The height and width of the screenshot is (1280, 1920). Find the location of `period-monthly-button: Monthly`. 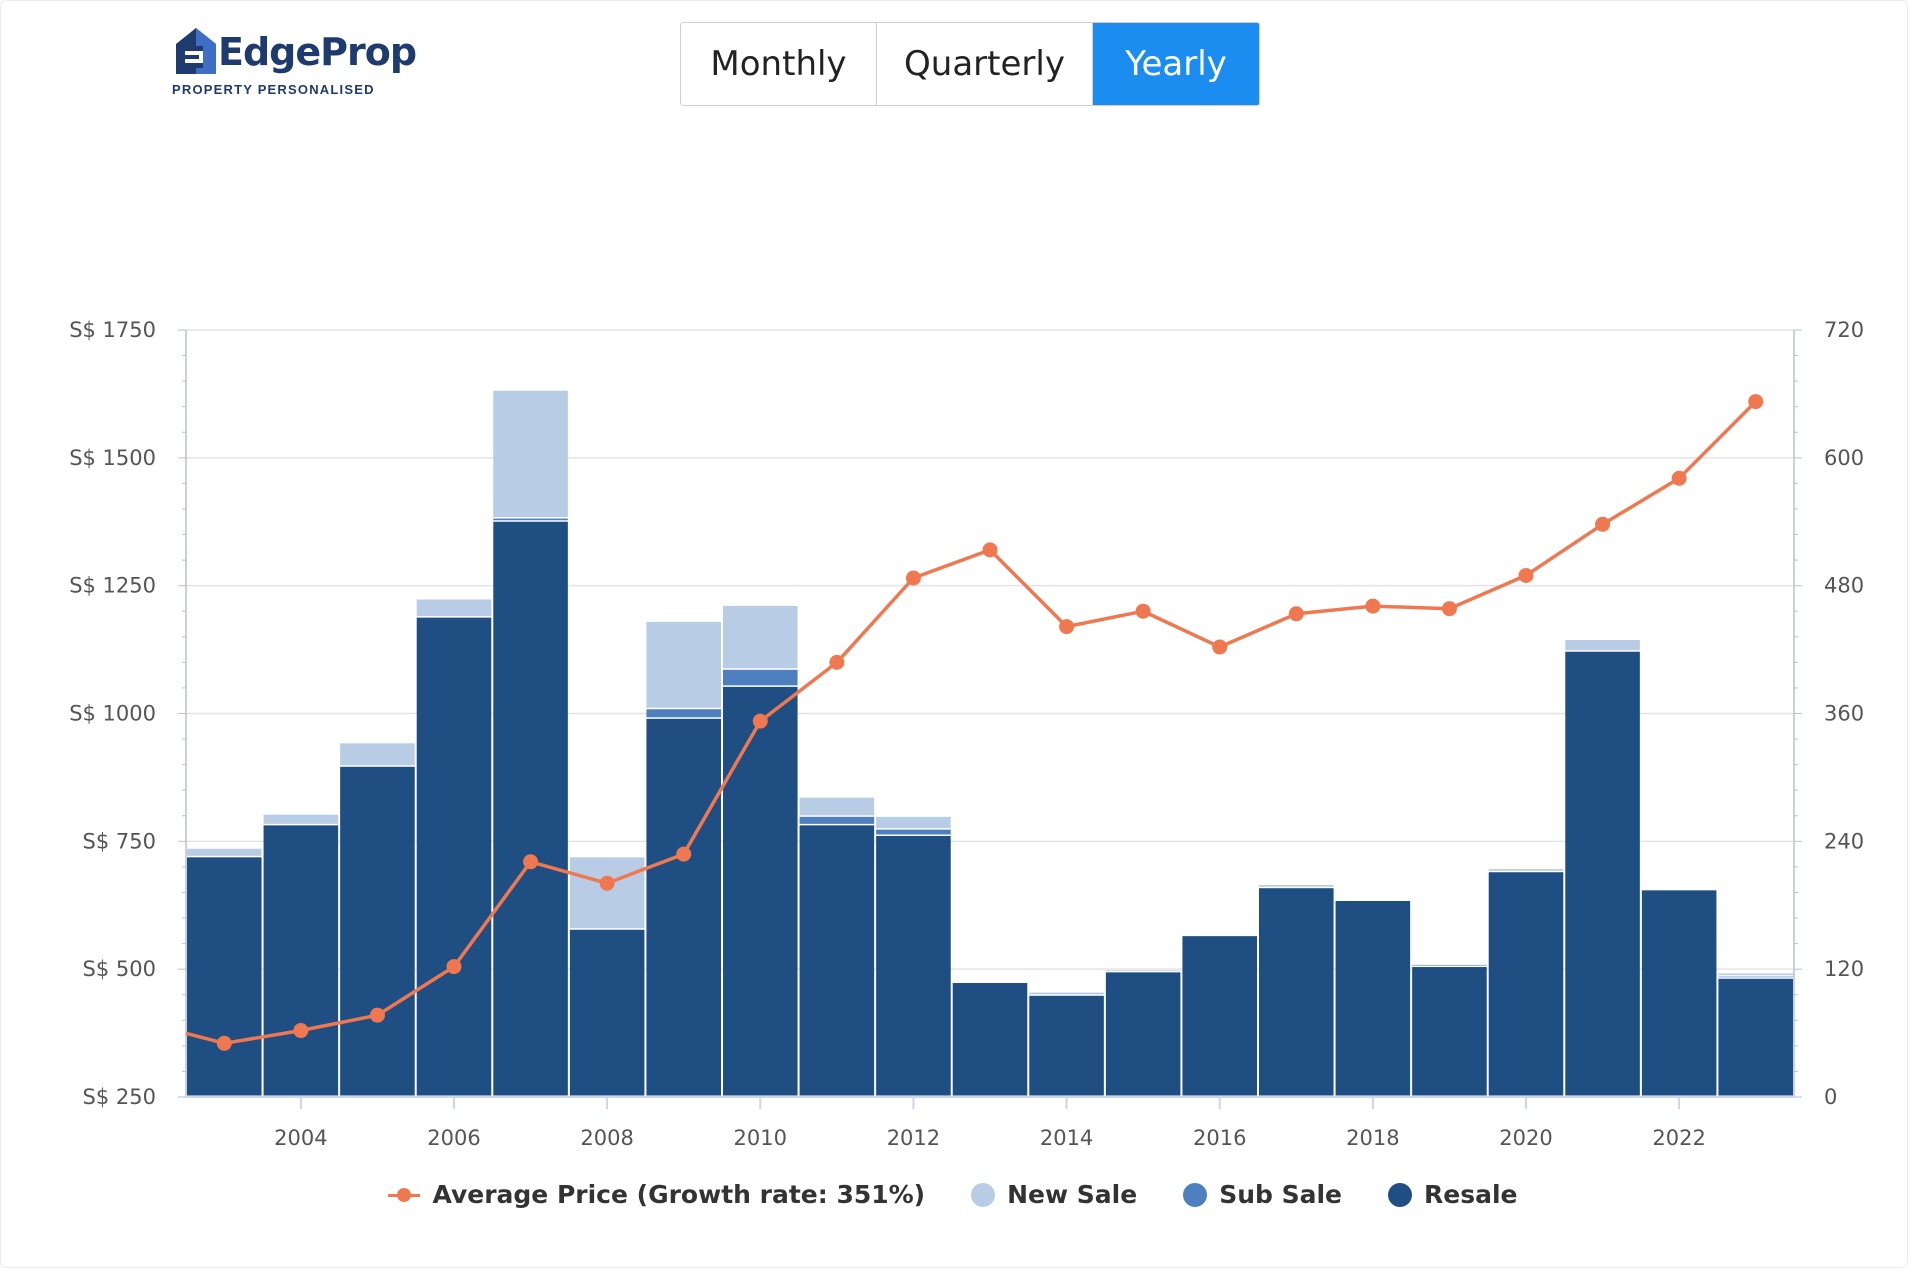

period-monthly-button: Monthly is located at coordinates (779, 64).